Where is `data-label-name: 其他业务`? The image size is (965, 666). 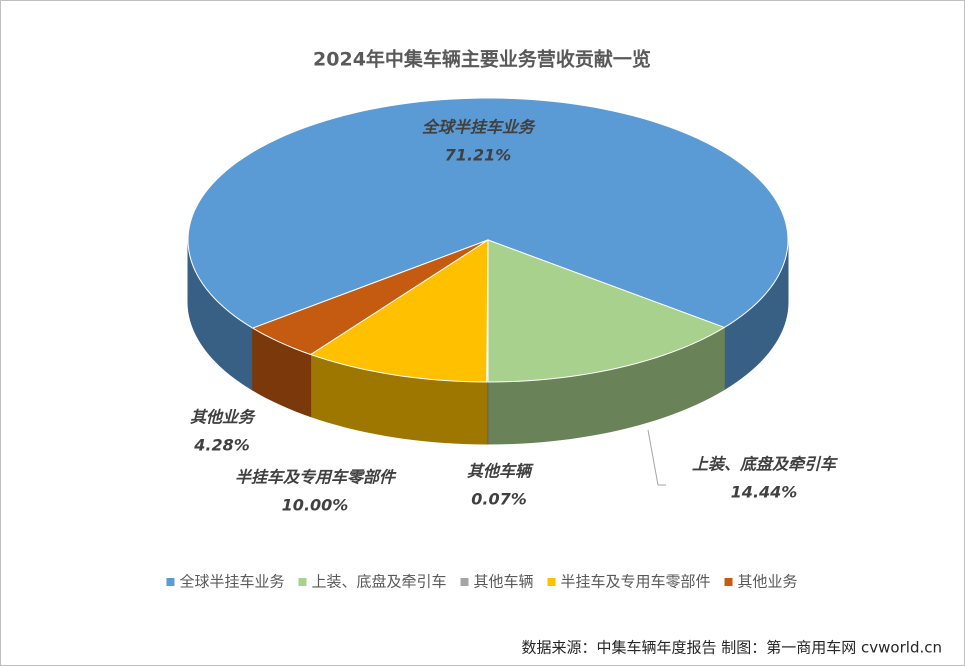
data-label-name: 其他业务 is located at coordinates (223, 417).